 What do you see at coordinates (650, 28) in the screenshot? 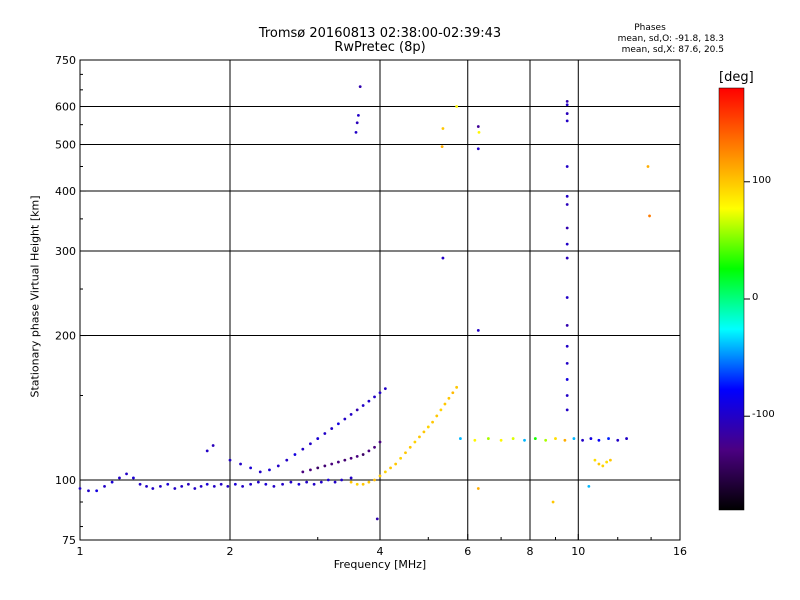
I see `phases-title: Phases` at bounding box center [650, 28].